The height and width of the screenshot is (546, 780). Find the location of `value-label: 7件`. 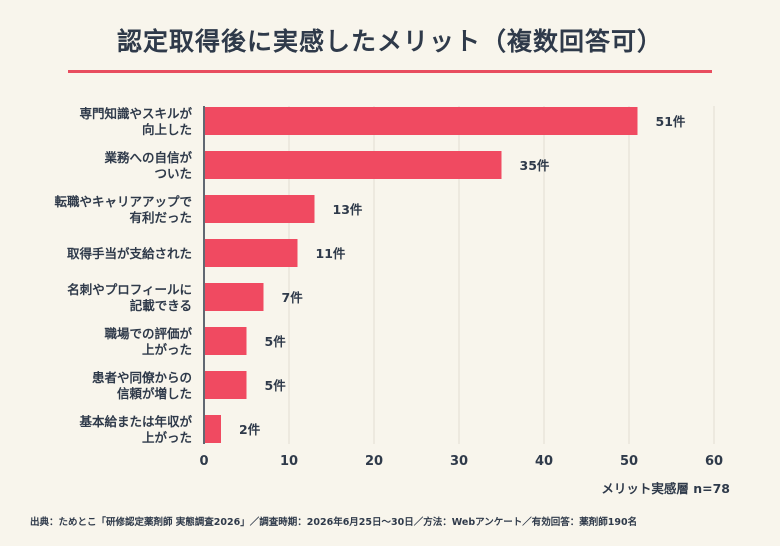

value-label: 7件 is located at coordinates (293, 297).